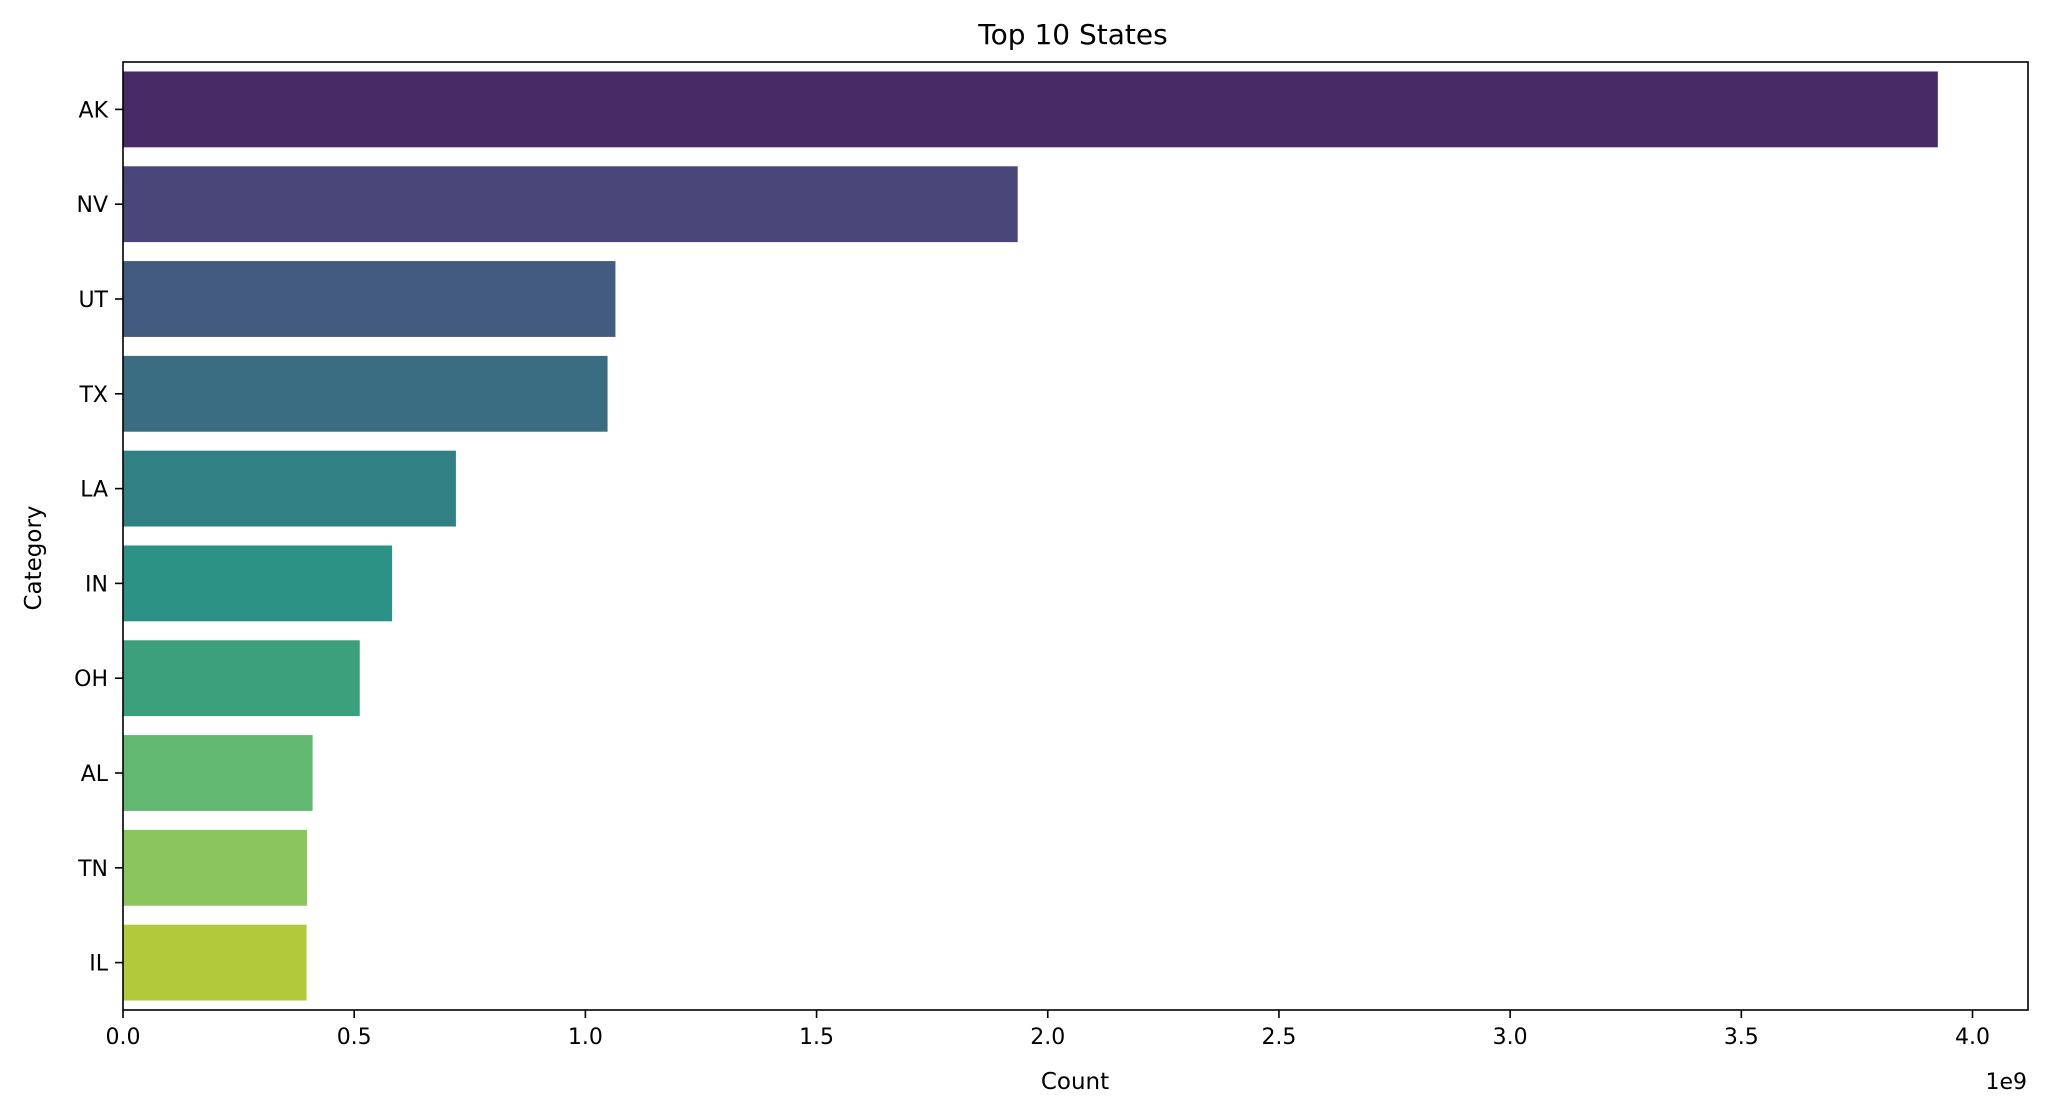  I want to click on y-tick-label: IN, so click(96, 584).